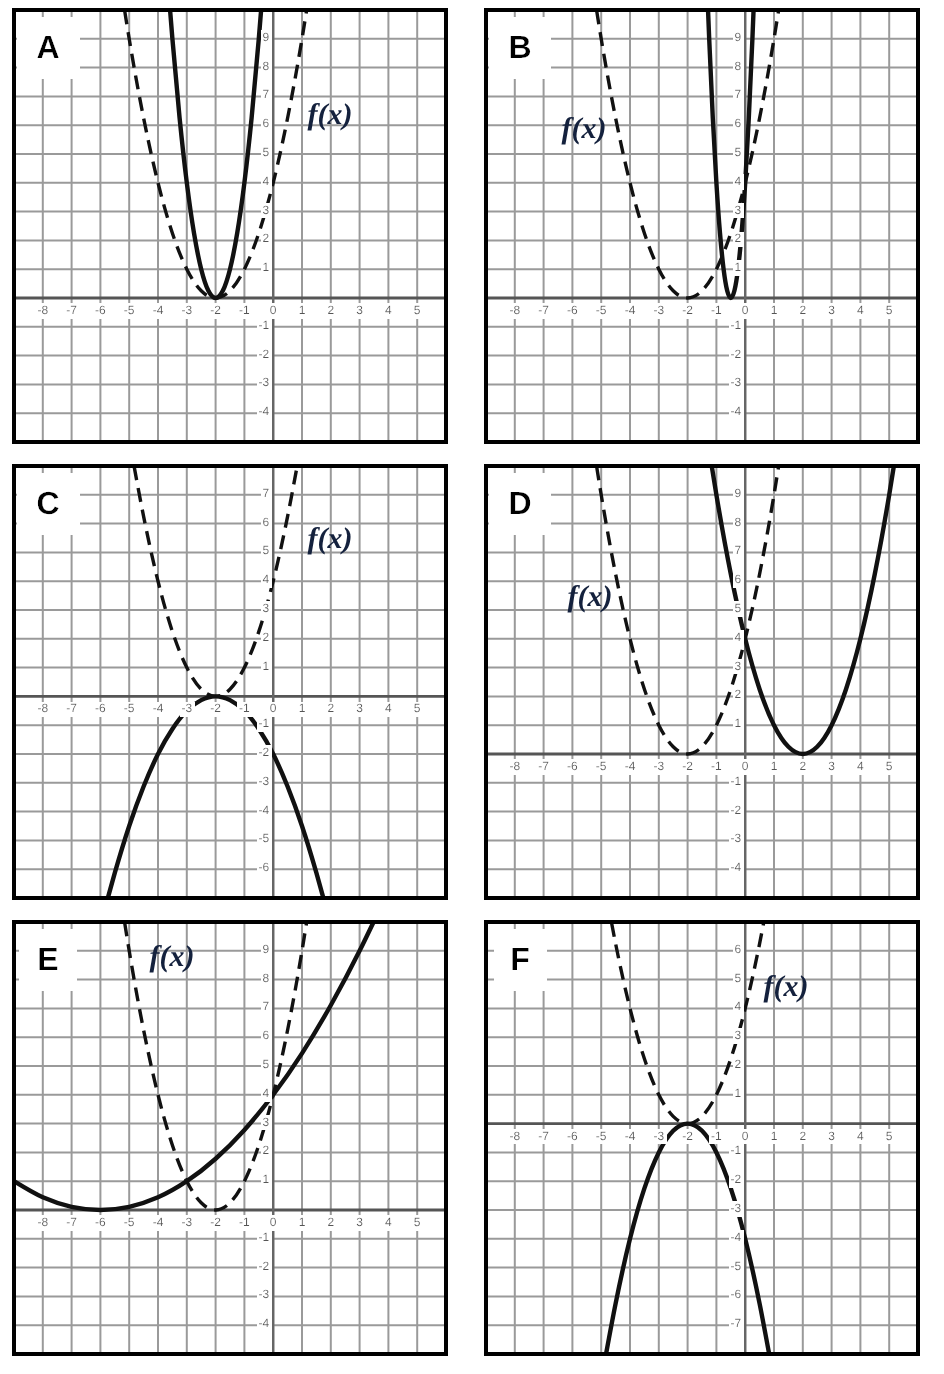 The width and height of the screenshot is (944, 1374). I want to click on text: D, so click(520, 504).